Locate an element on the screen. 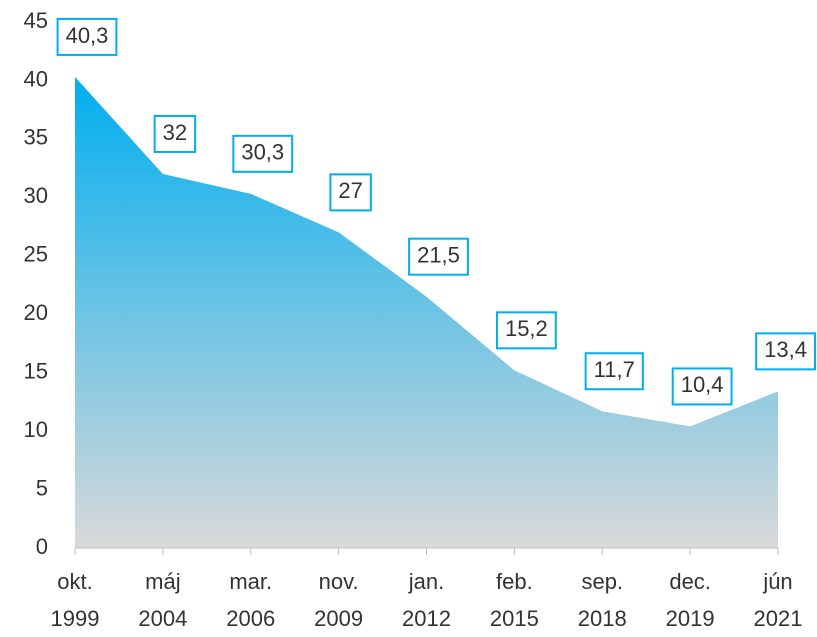 Image resolution: width=817 pixels, height=637 pixels. y-tick-label: 45 is located at coordinates (36, 20).